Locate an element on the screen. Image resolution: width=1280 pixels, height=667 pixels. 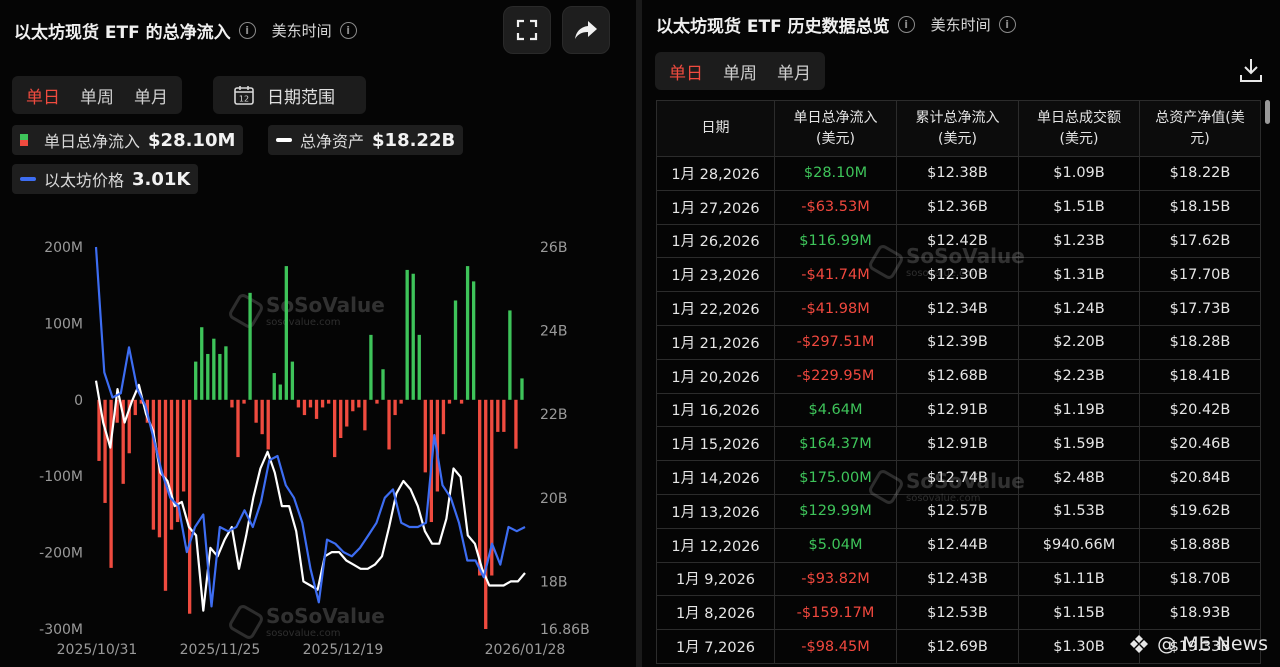
table-period-tabs: 单日 单周 单月 is located at coordinates (740, 71).